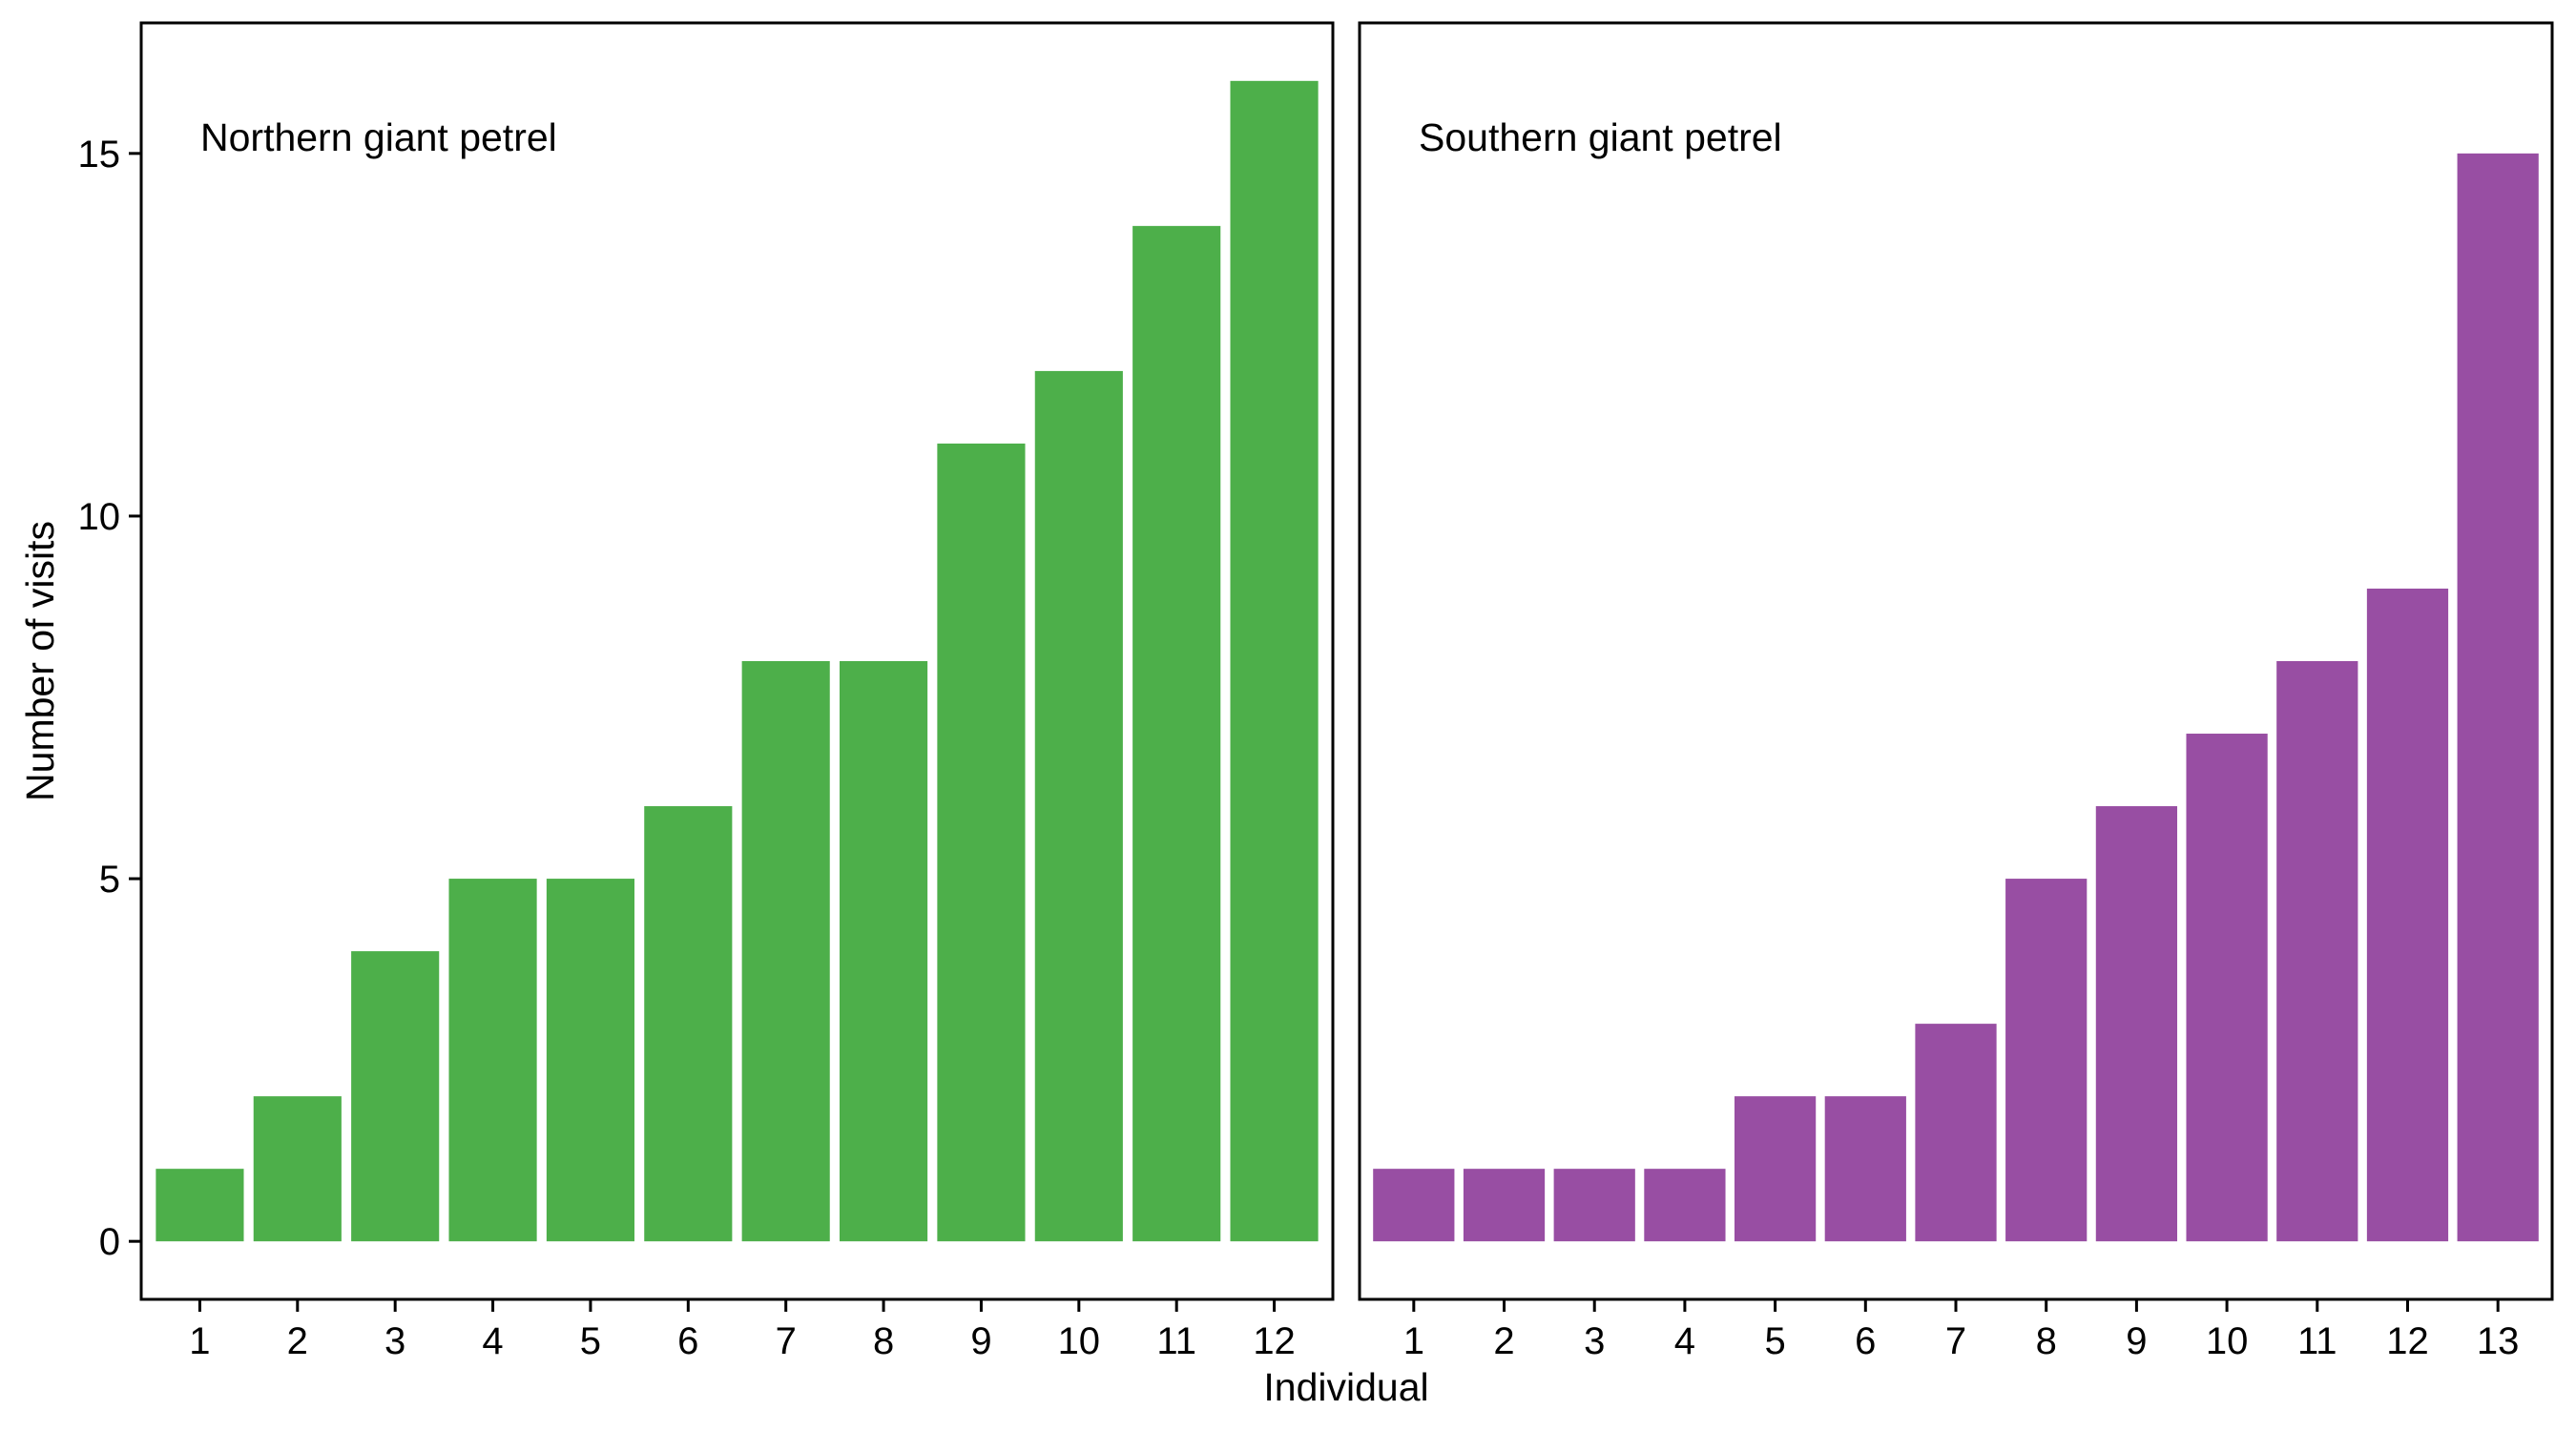  What do you see at coordinates (99, 155) in the screenshot?
I see `y-tick-label: 15` at bounding box center [99, 155].